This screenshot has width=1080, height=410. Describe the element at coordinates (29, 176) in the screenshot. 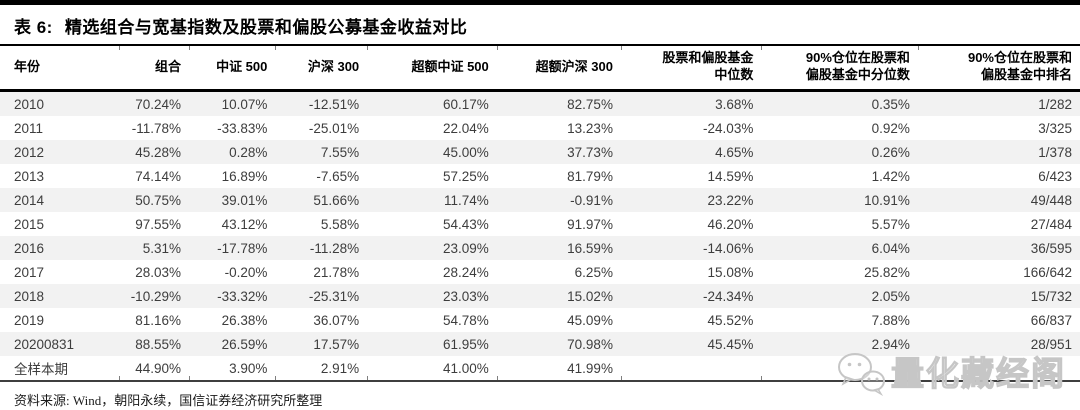

I see `year-cell: 2013` at that location.